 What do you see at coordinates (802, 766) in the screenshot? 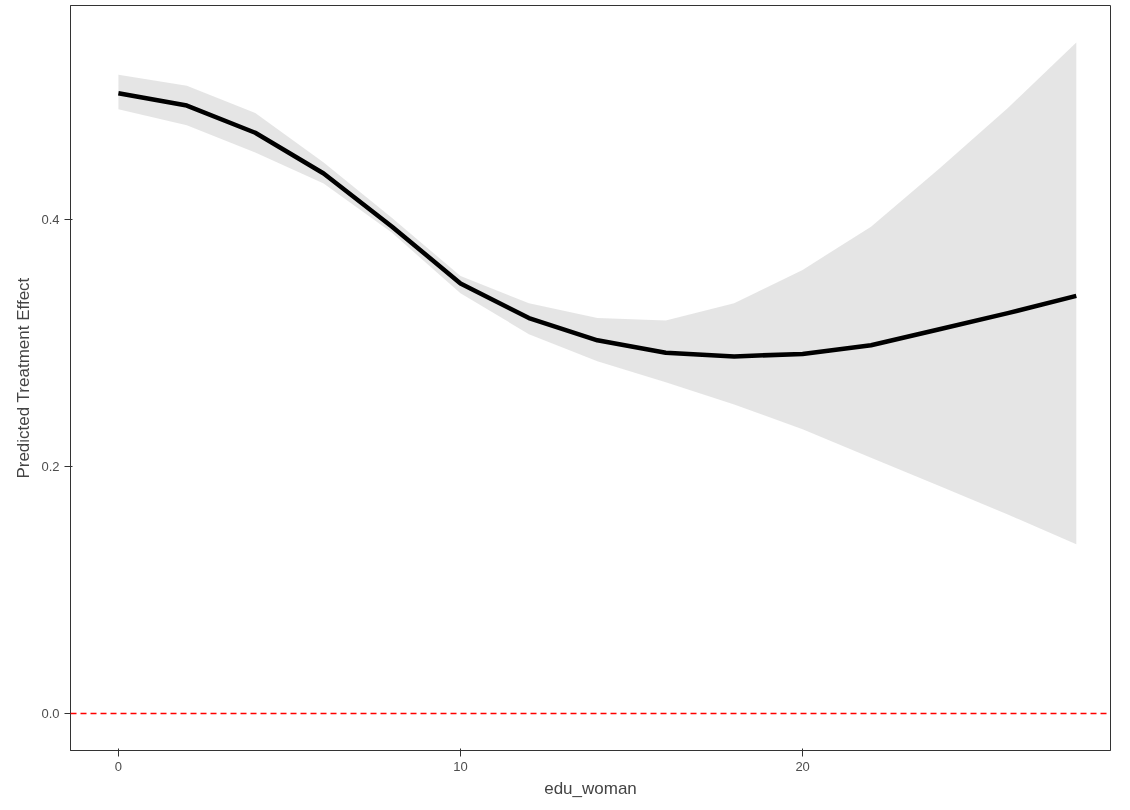
I see `x-tick-label: 20` at bounding box center [802, 766].